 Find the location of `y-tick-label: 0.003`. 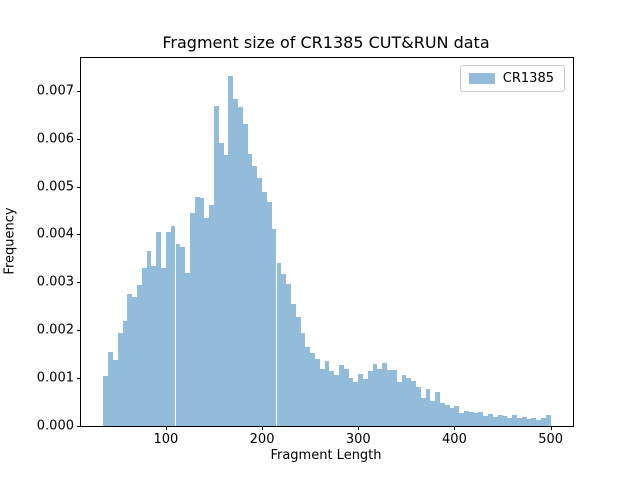

y-tick-label: 0.003 is located at coordinates (55, 282).